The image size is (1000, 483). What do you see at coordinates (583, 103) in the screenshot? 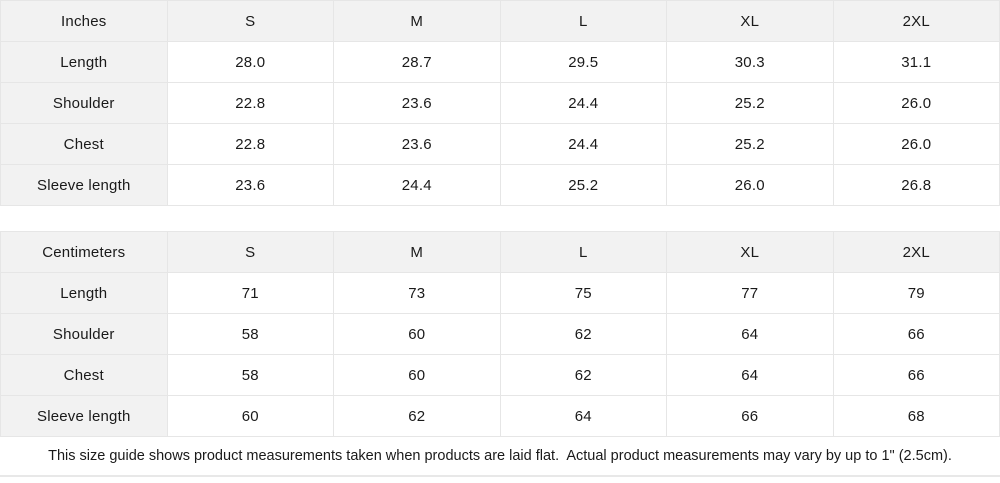
I see `cell-shoulder-l: 24.4` at bounding box center [583, 103].